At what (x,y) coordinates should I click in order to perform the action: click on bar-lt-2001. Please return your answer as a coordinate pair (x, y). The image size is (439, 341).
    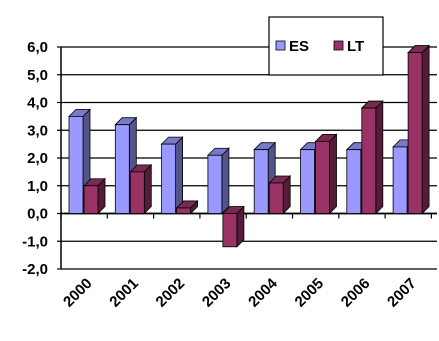
    Looking at the image, I should click on (141, 189).